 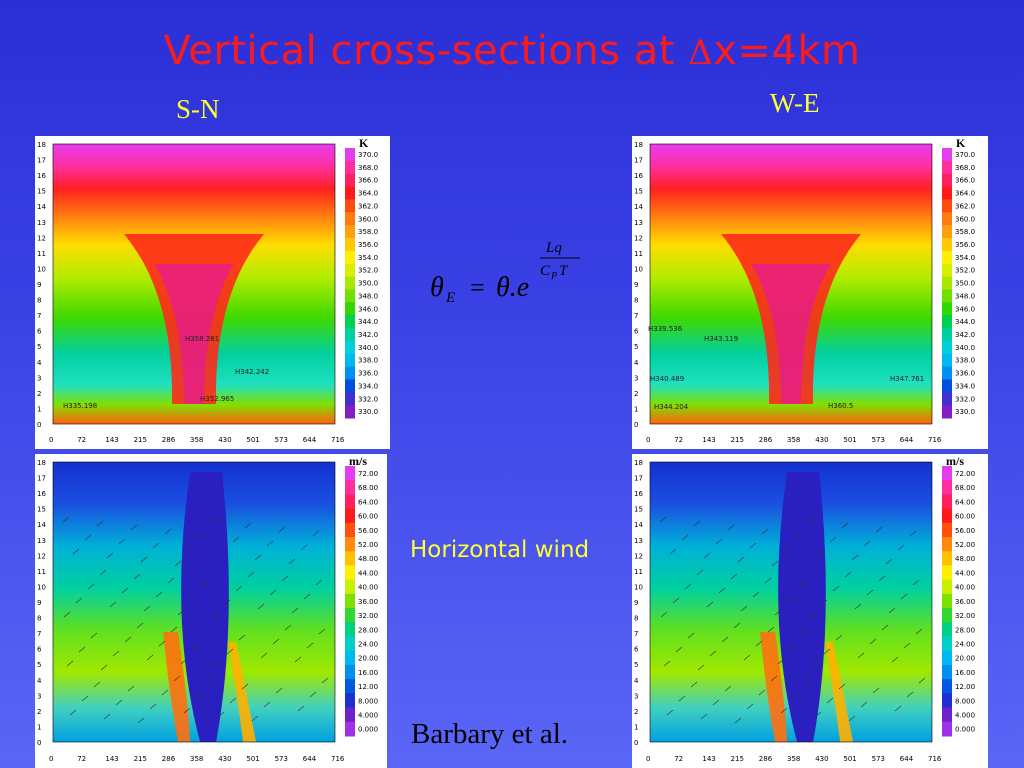 I want to click on value-annotation: H339.536, so click(x=665, y=329).